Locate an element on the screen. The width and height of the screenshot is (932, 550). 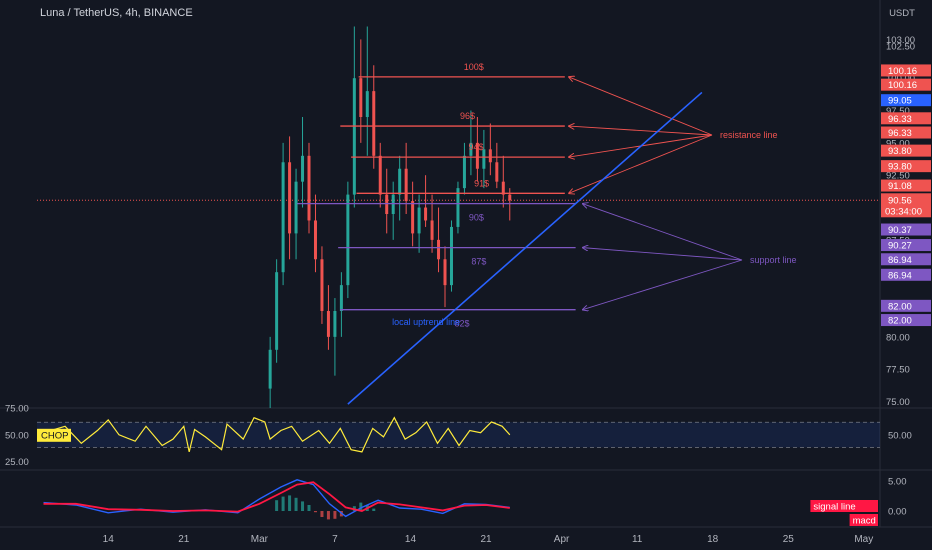
chop-legend-box is located at coordinates (54, 435).